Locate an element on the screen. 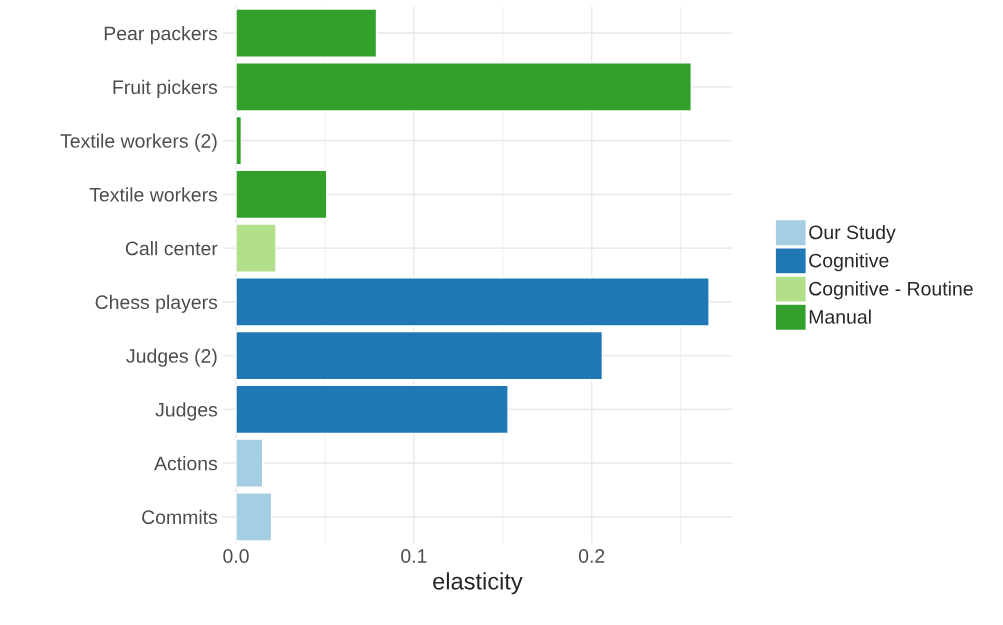 Image resolution: width=1003 pixels, height=625 pixels. y-tick-label: Textile workers (2) is located at coordinates (138, 142).